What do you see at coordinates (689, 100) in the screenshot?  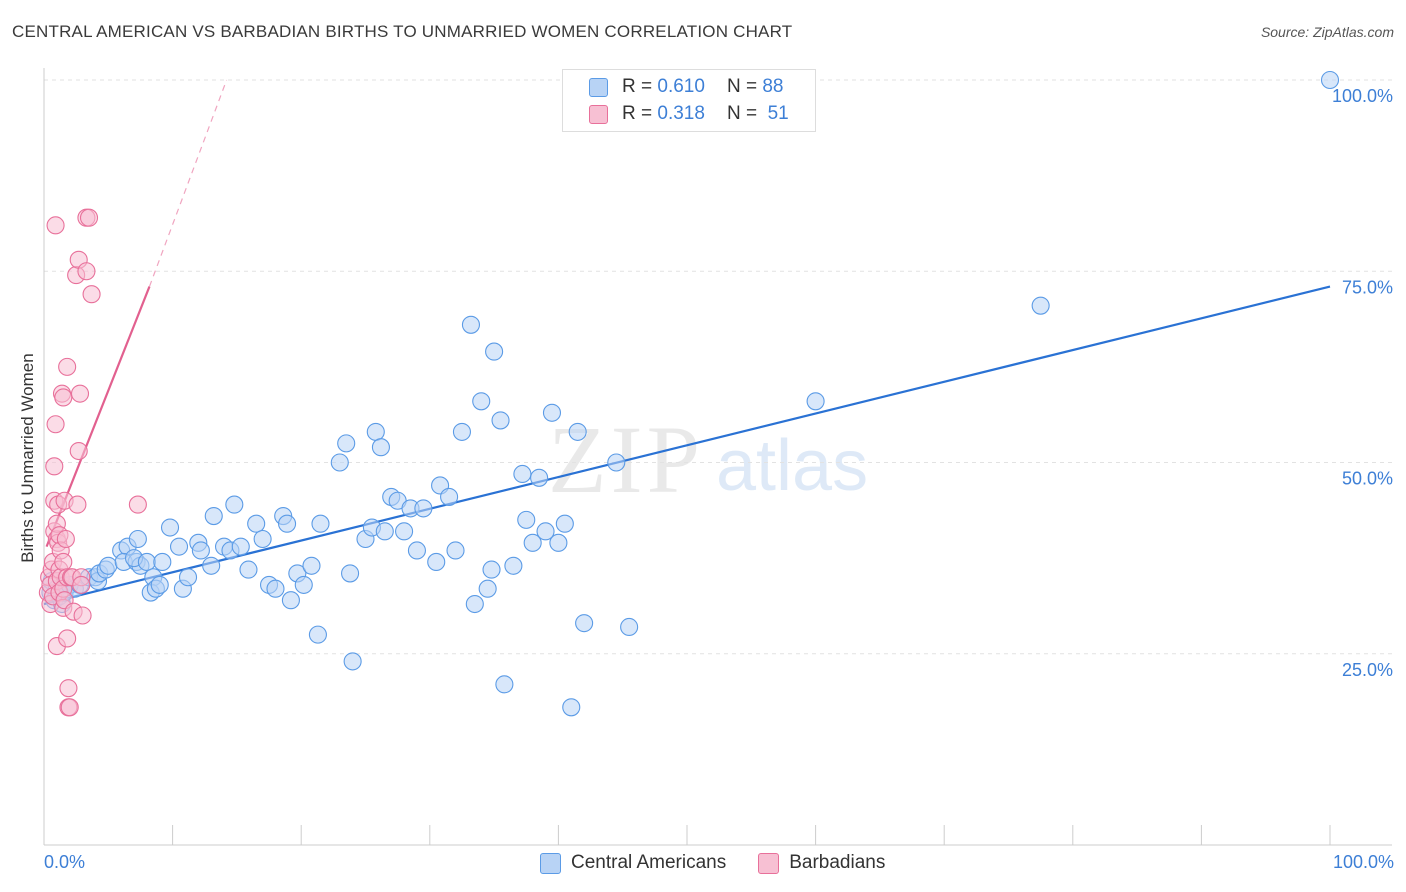 I see `stats-legend: R = 0.610 N = 88 R = 0.318 N = 51` at bounding box center [689, 100].